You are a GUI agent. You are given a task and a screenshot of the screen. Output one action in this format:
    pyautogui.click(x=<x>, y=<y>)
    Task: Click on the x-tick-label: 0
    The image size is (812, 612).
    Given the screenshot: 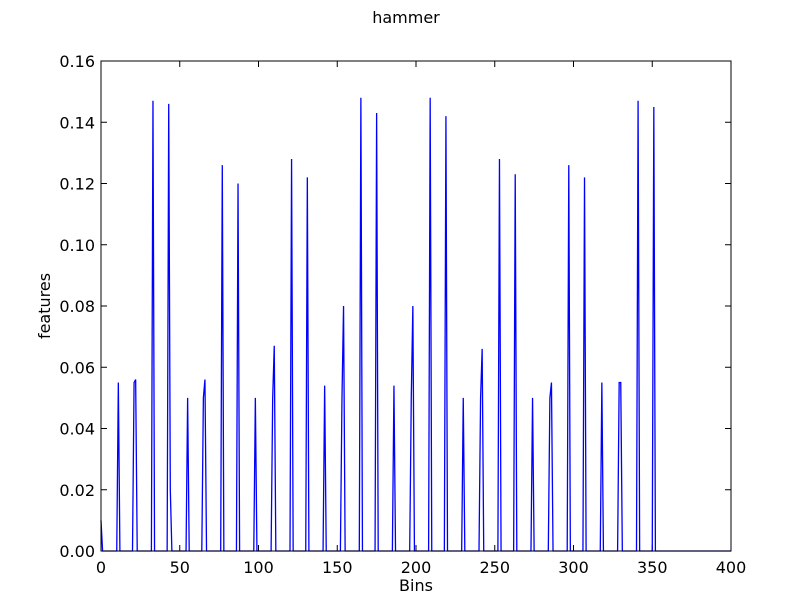 What is the action you would take?
    pyautogui.click(x=101, y=567)
    